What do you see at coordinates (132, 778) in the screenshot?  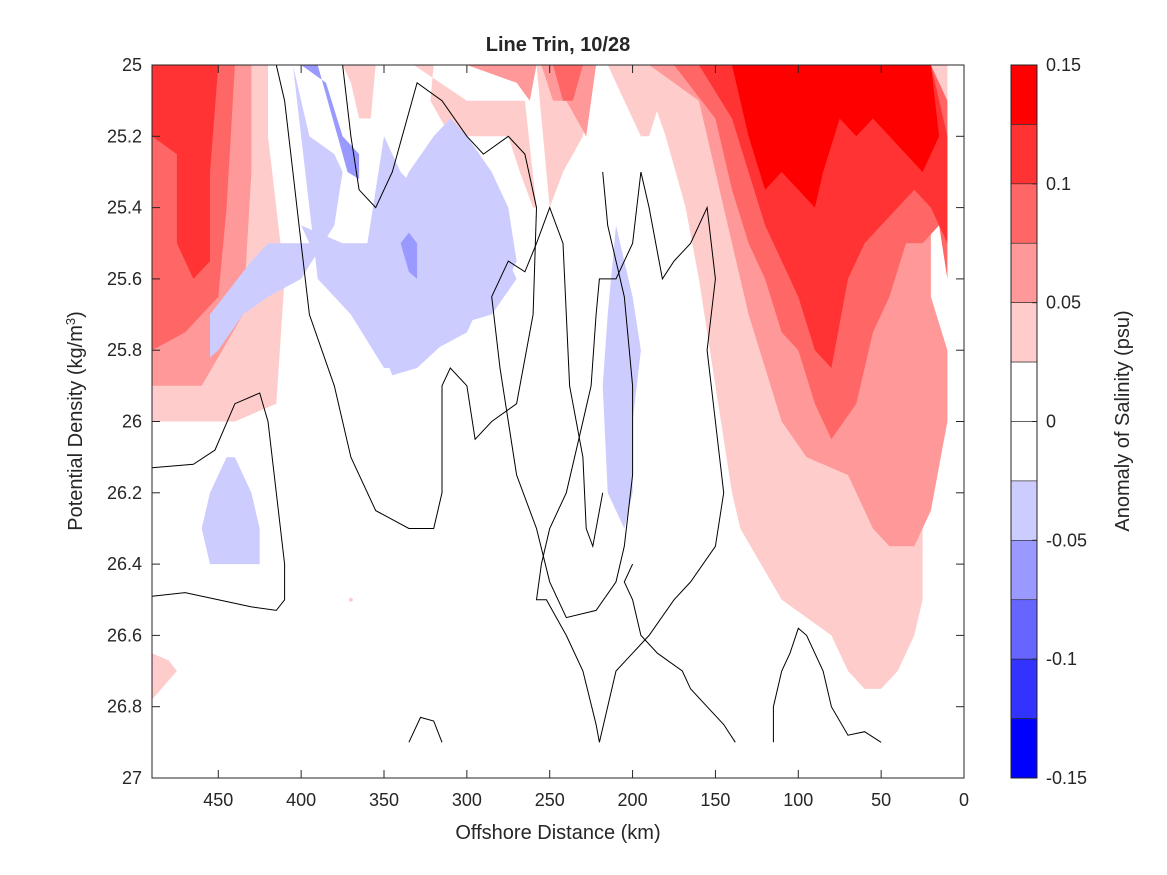 I see `y-tick-label: 27` at bounding box center [132, 778].